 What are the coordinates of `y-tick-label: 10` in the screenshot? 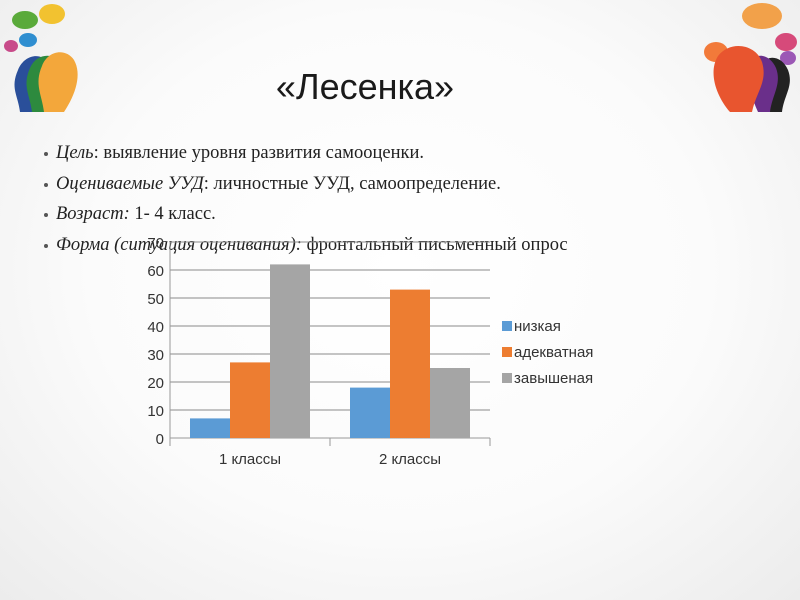 It's located at (155, 411).